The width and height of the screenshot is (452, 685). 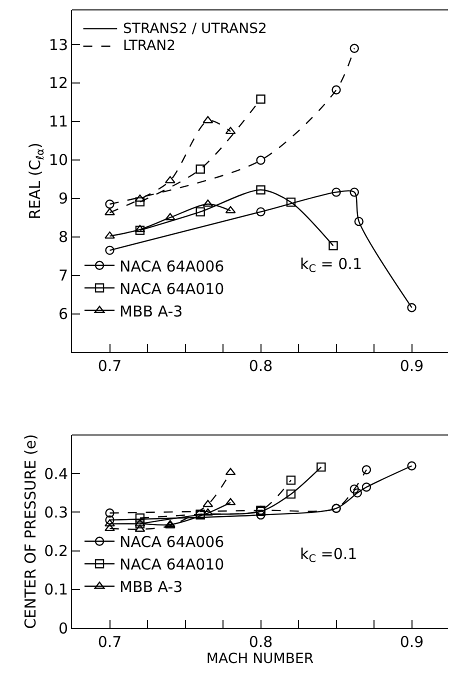 I want to click on y-tick-label: 9, so click(x=63, y=199).